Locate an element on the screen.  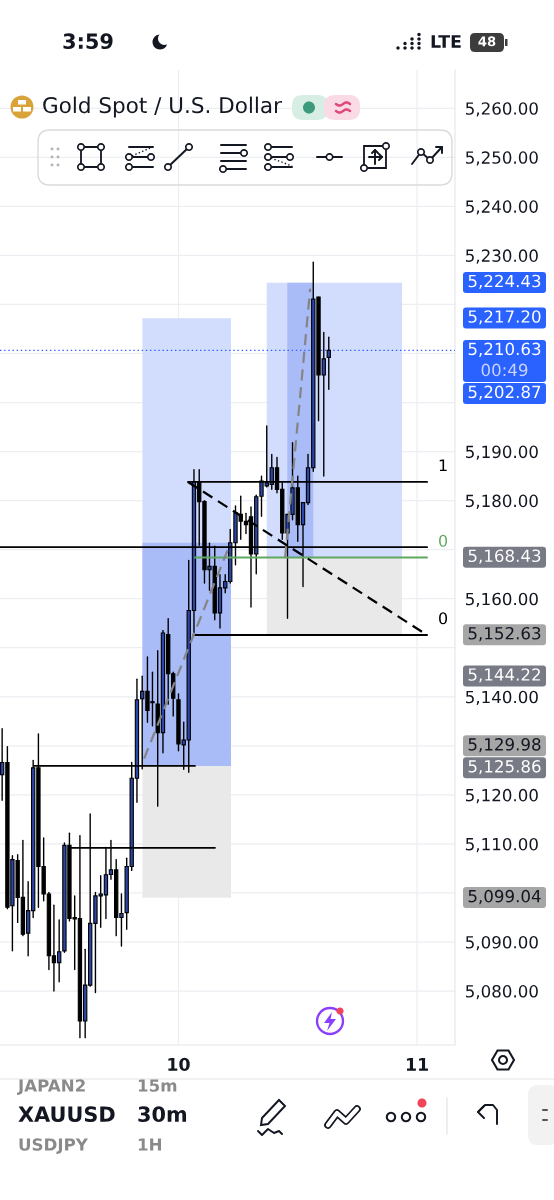
text: 5,202.87 is located at coordinates (504, 392).